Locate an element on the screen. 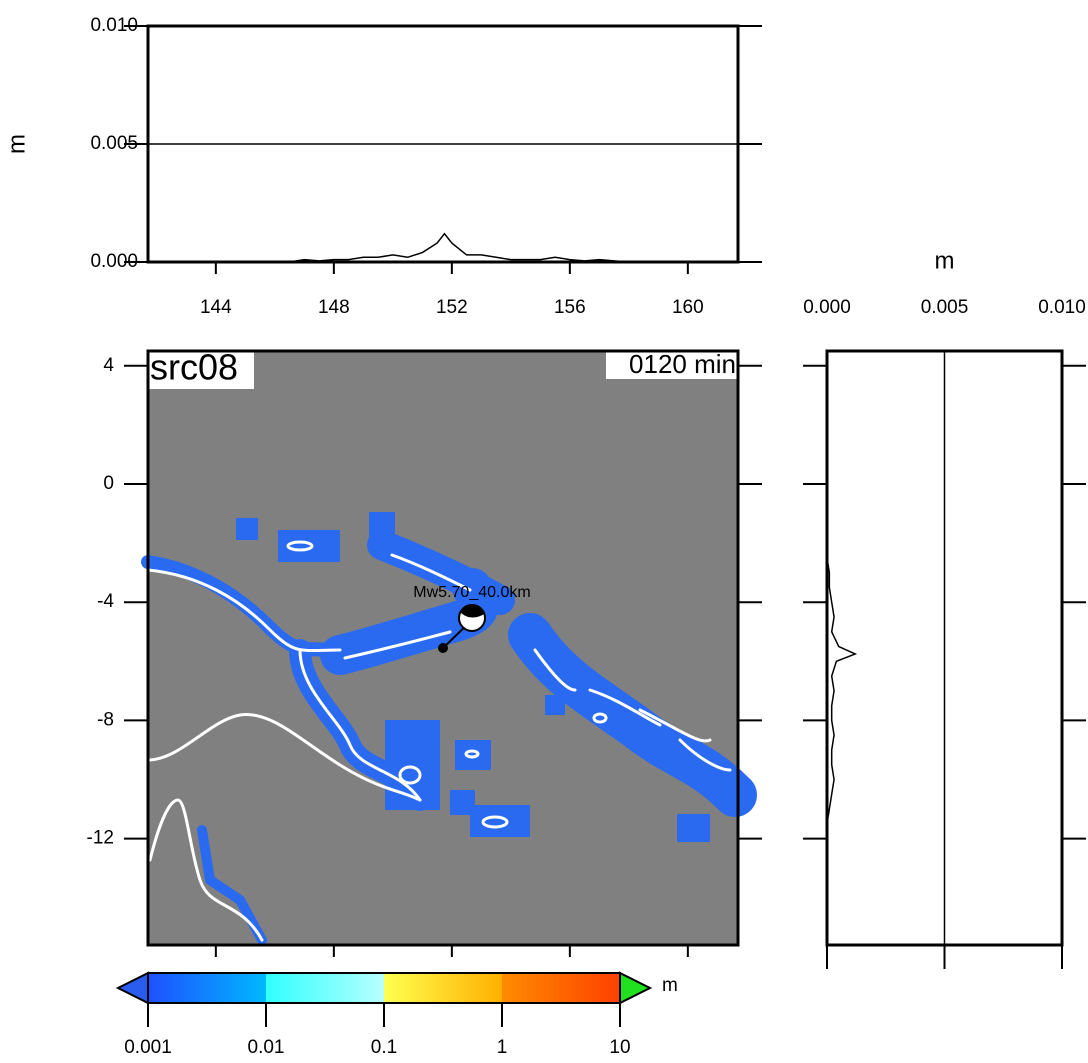  time-box is located at coordinates (672, 365).